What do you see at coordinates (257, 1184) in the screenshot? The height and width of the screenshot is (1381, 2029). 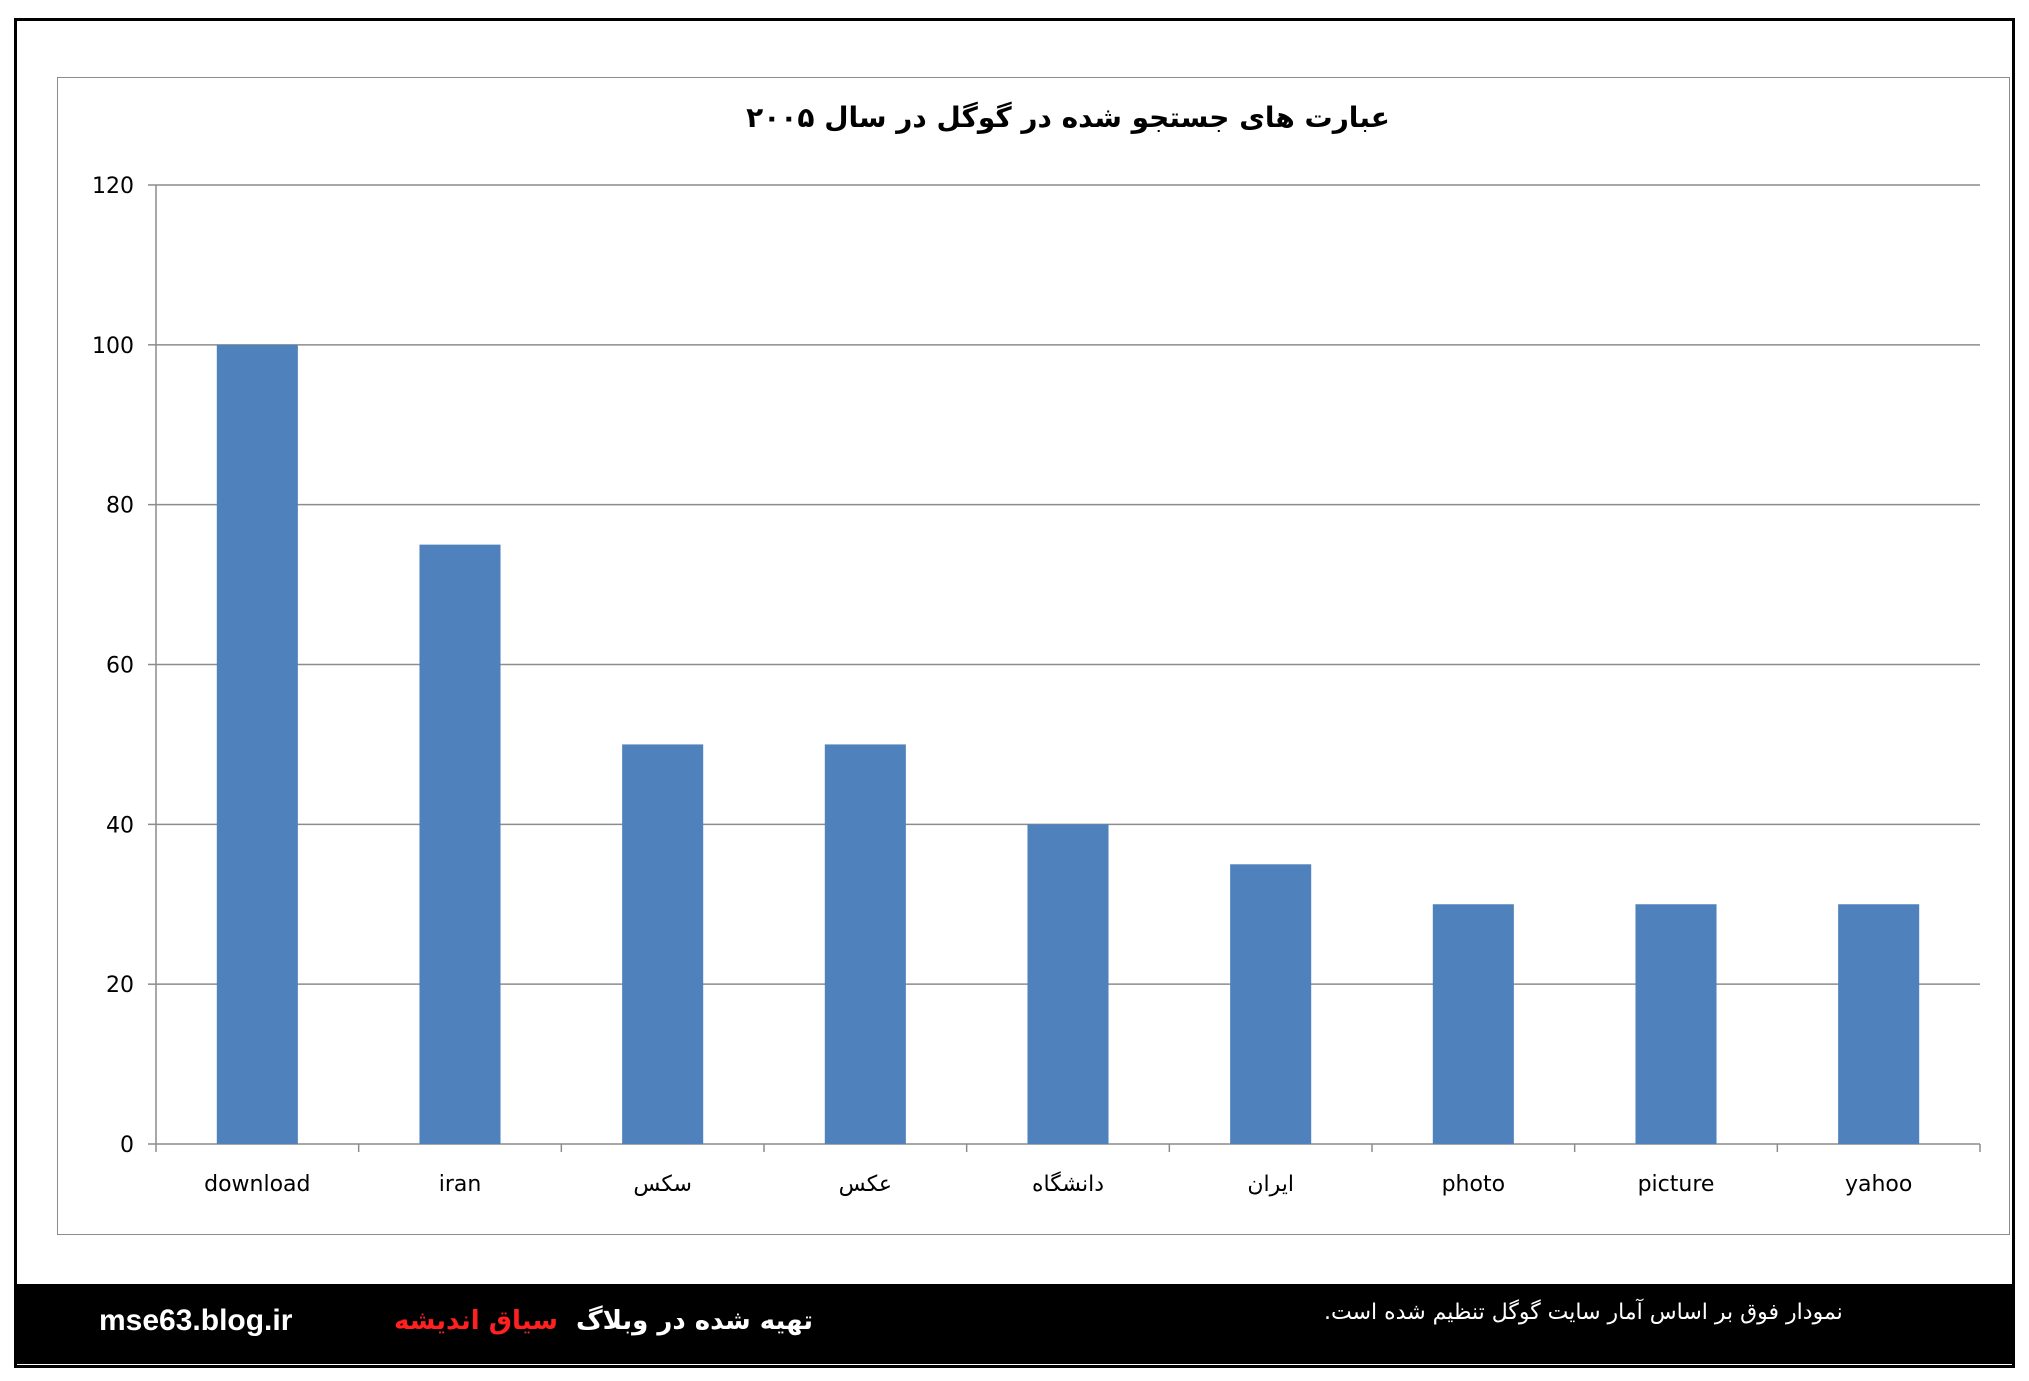 I see `x-tick-label: download` at bounding box center [257, 1184].